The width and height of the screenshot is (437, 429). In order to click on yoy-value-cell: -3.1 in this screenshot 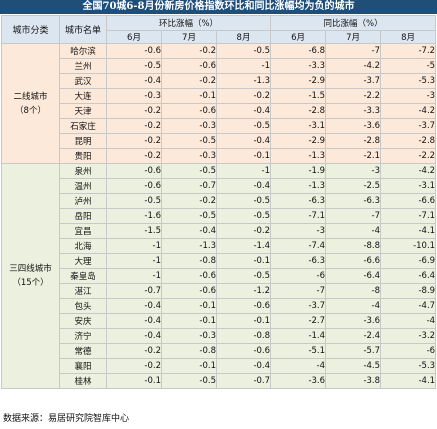, I will do `click(408, 186)`.